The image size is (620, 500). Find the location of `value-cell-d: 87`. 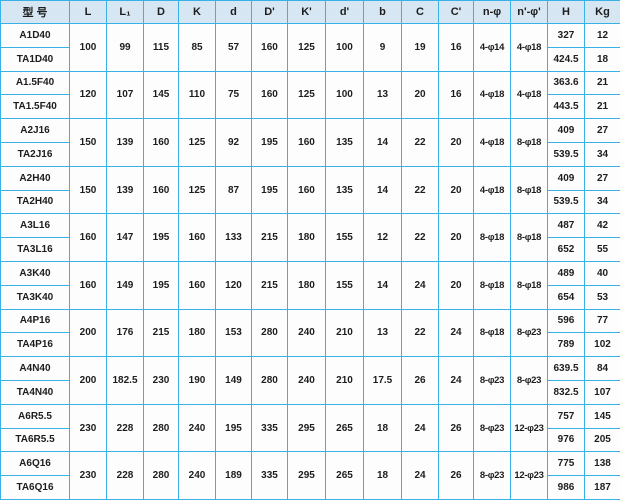

value-cell-d: 87 is located at coordinates (233, 190).